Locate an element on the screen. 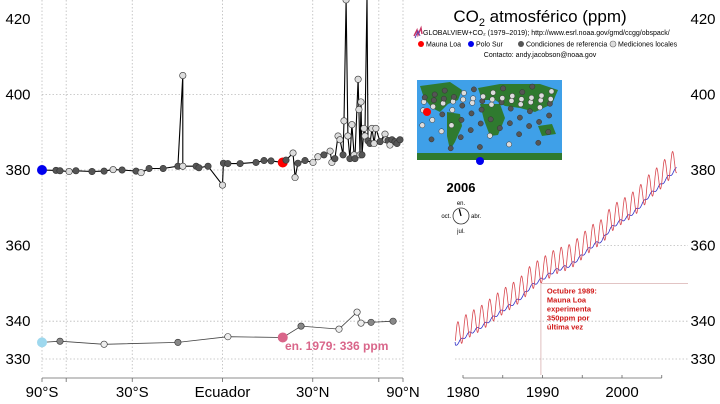  y-tick-label-right: 360 is located at coordinates (702, 246).